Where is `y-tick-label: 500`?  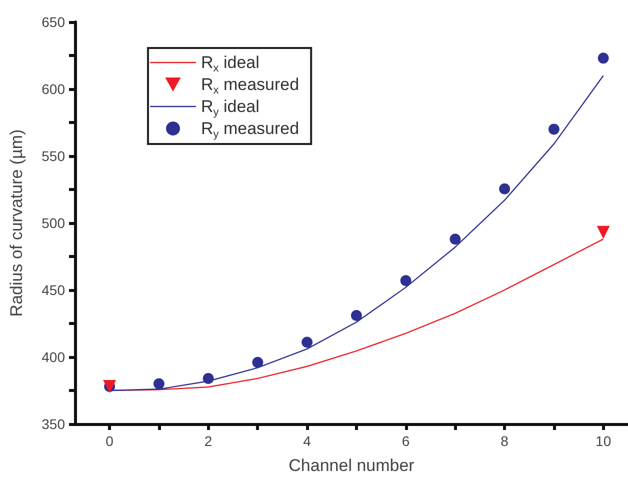
y-tick-label: 500 is located at coordinates (54, 223).